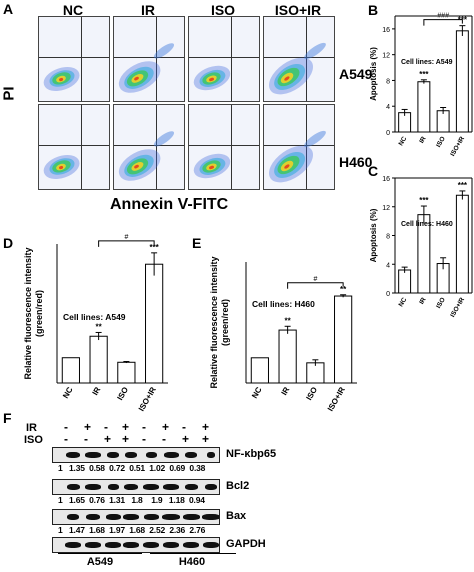 The height and width of the screenshot is (572, 474). Describe the element at coordinates (311, 394) in the screenshot. I see `x-tick-label-e-2: ISO` at that location.